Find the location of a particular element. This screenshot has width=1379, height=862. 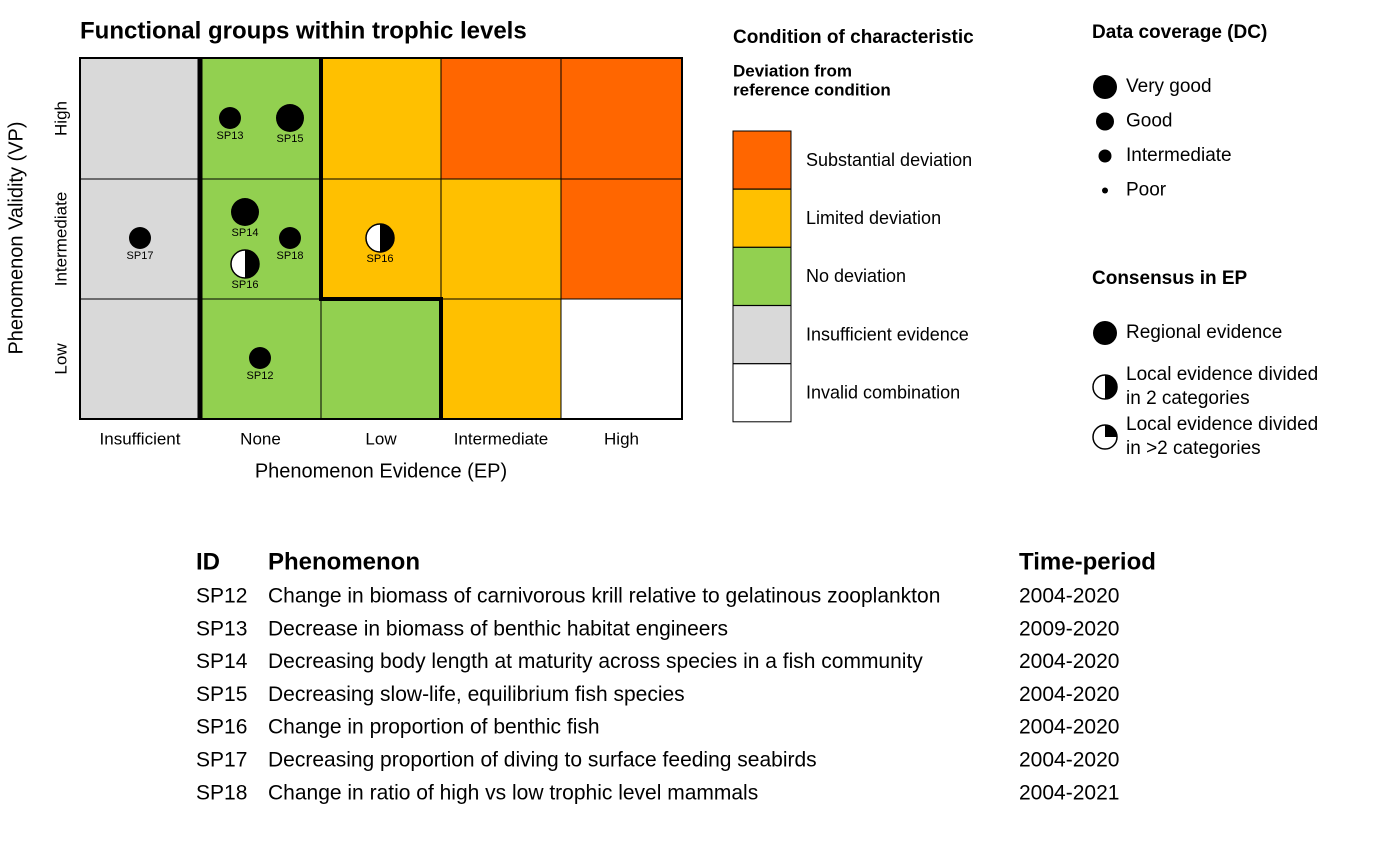

table-header: ID is located at coordinates (208, 561).